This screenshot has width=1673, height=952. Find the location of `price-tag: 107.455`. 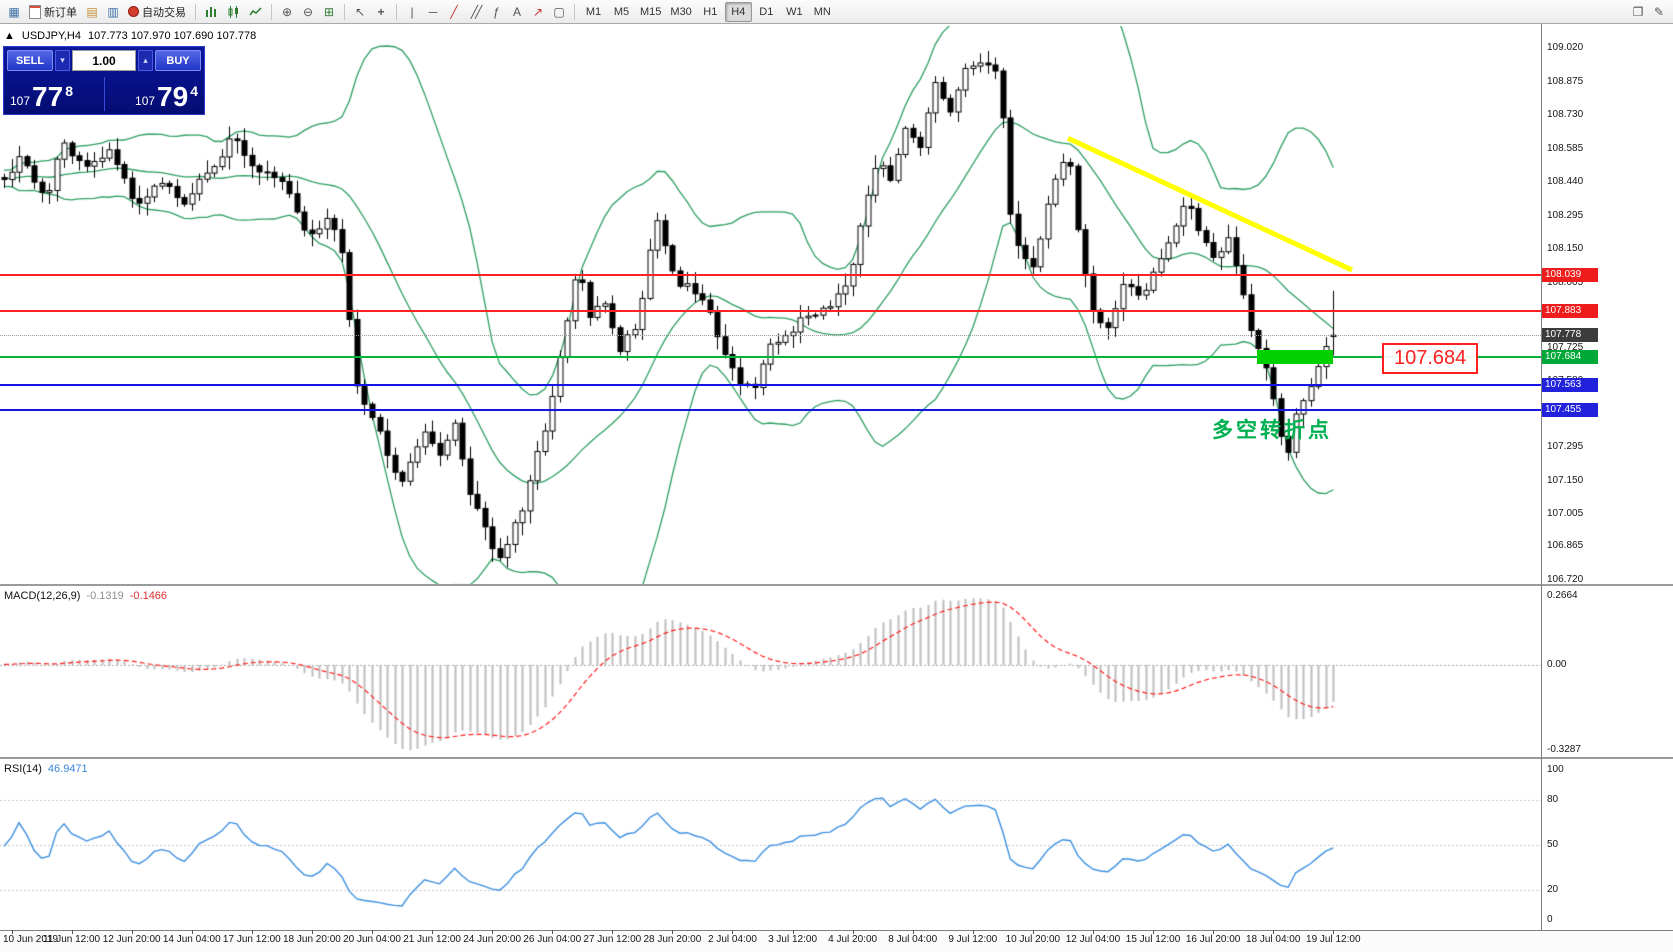

price-tag: 107.455 is located at coordinates (1570, 409).